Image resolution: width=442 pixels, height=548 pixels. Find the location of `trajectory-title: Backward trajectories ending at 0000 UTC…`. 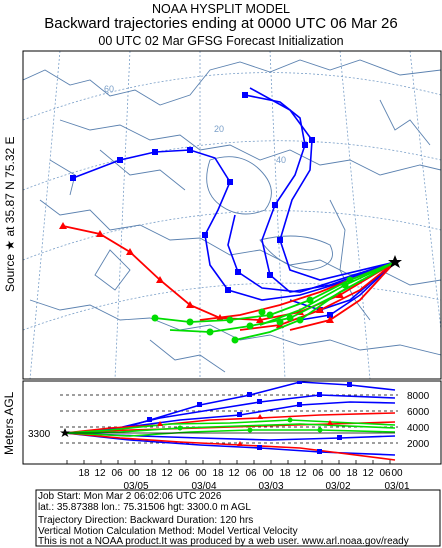

trajectory-title: Backward trajectories ending at 0000 UTC… is located at coordinates (221, 23).